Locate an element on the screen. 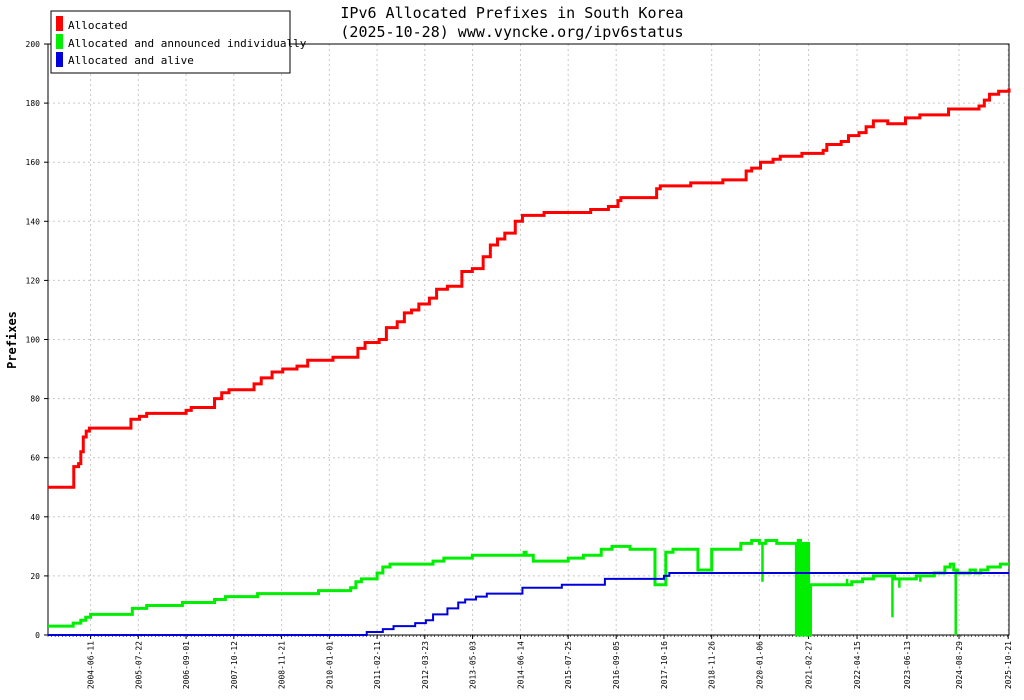  x-tick-label: 2013-05-03 is located at coordinates (473, 665).